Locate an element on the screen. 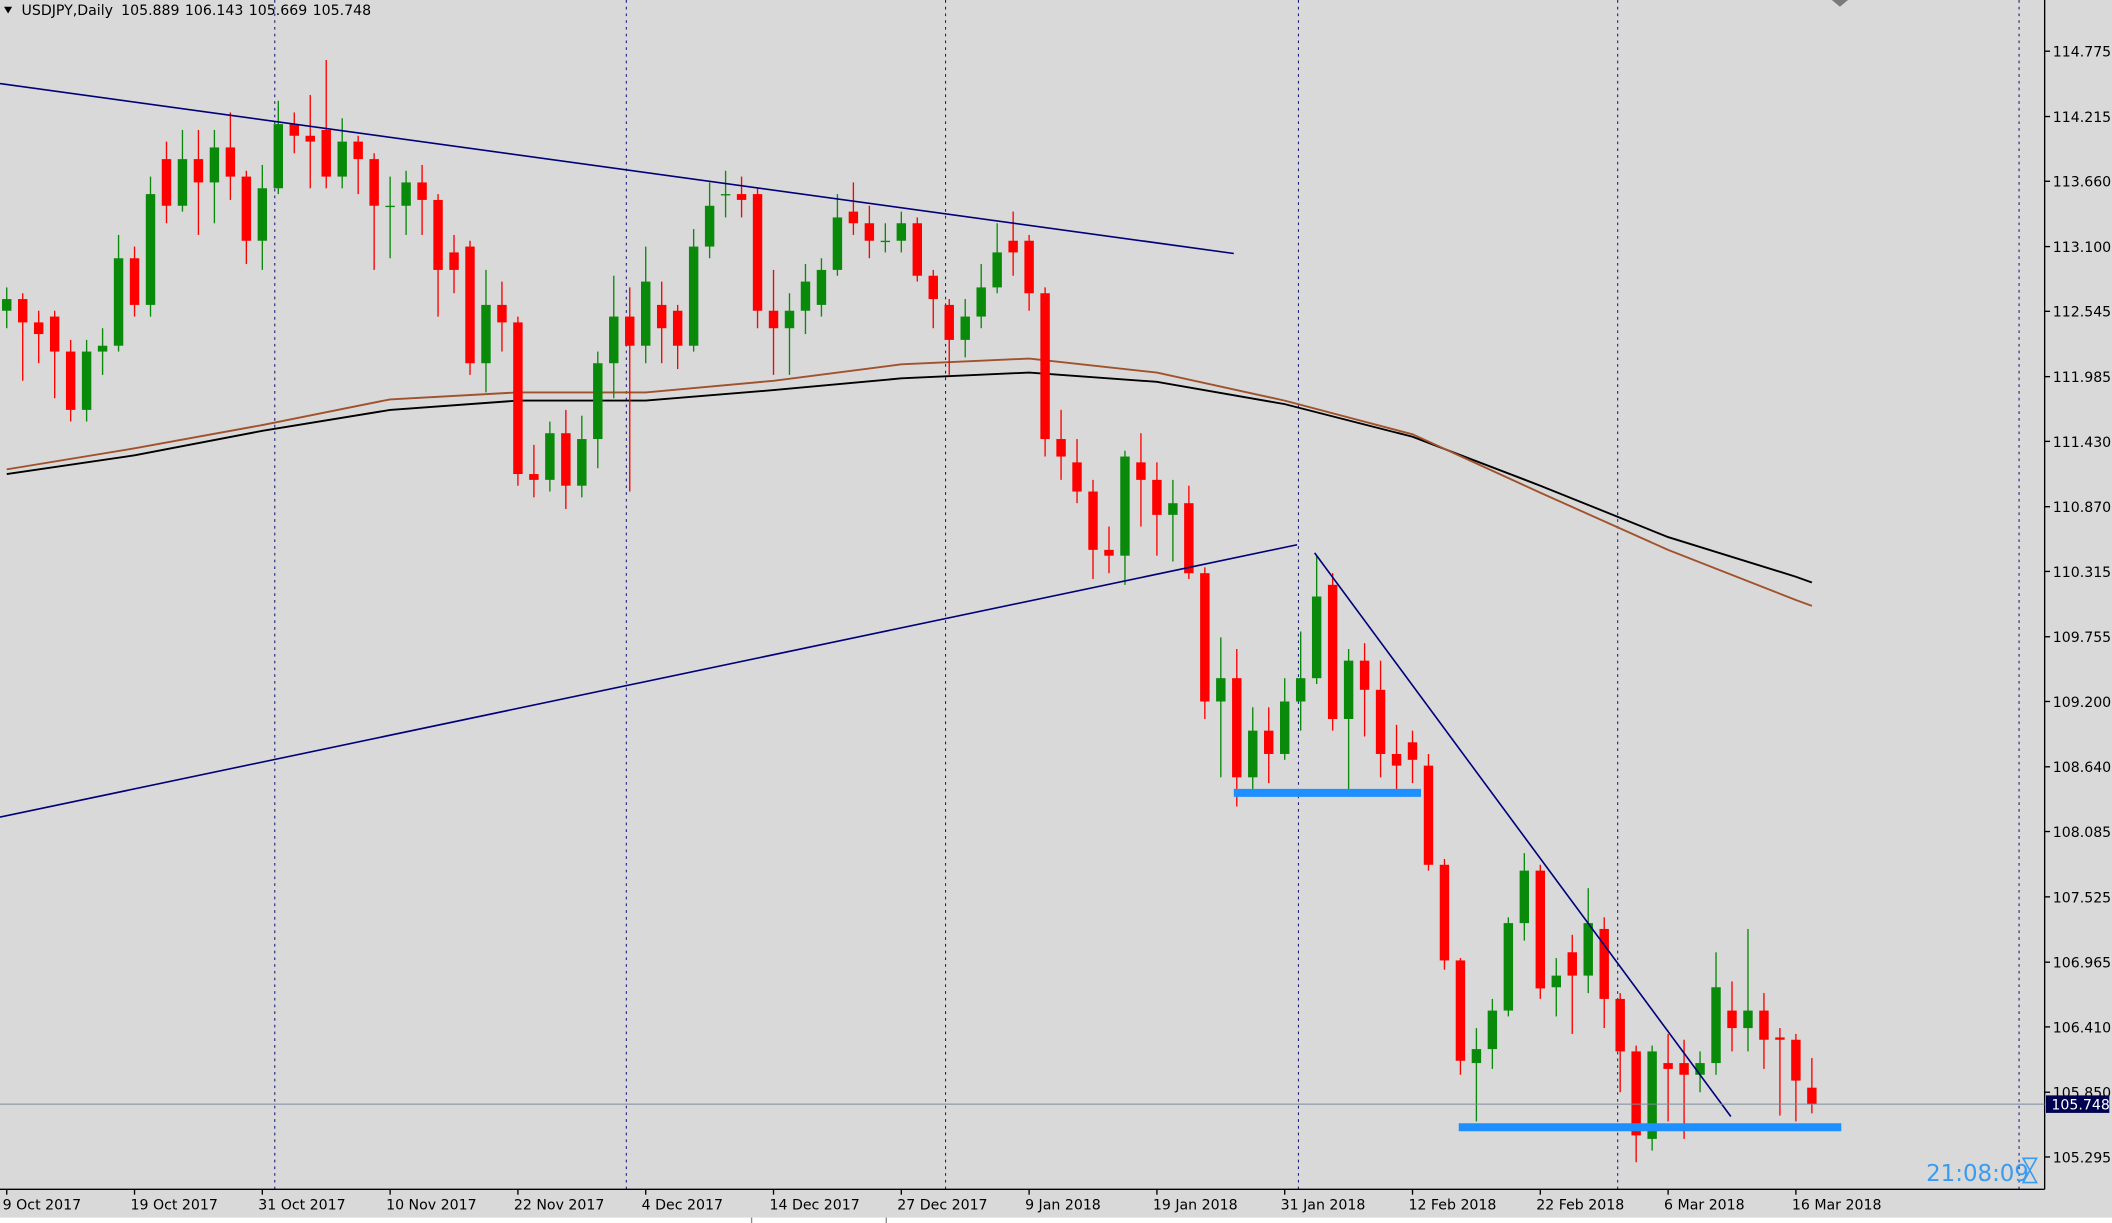 This screenshot has height=1223, width=2112. symbol: USDJPY,Daily is located at coordinates (67, 11).